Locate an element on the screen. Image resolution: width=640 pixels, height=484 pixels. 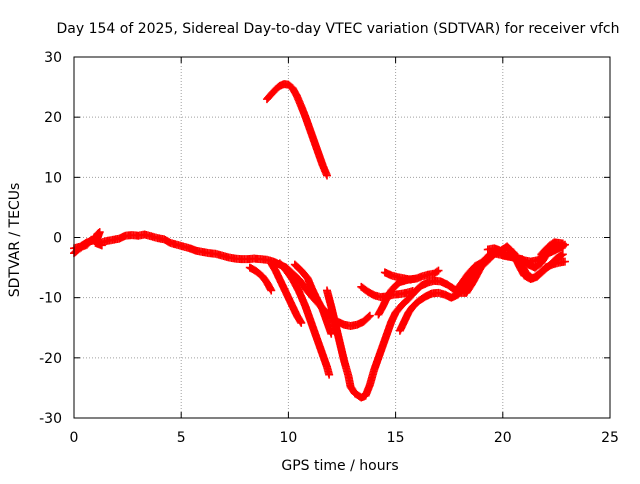
series-trace-drop-b is located at coordinates (286, 293).